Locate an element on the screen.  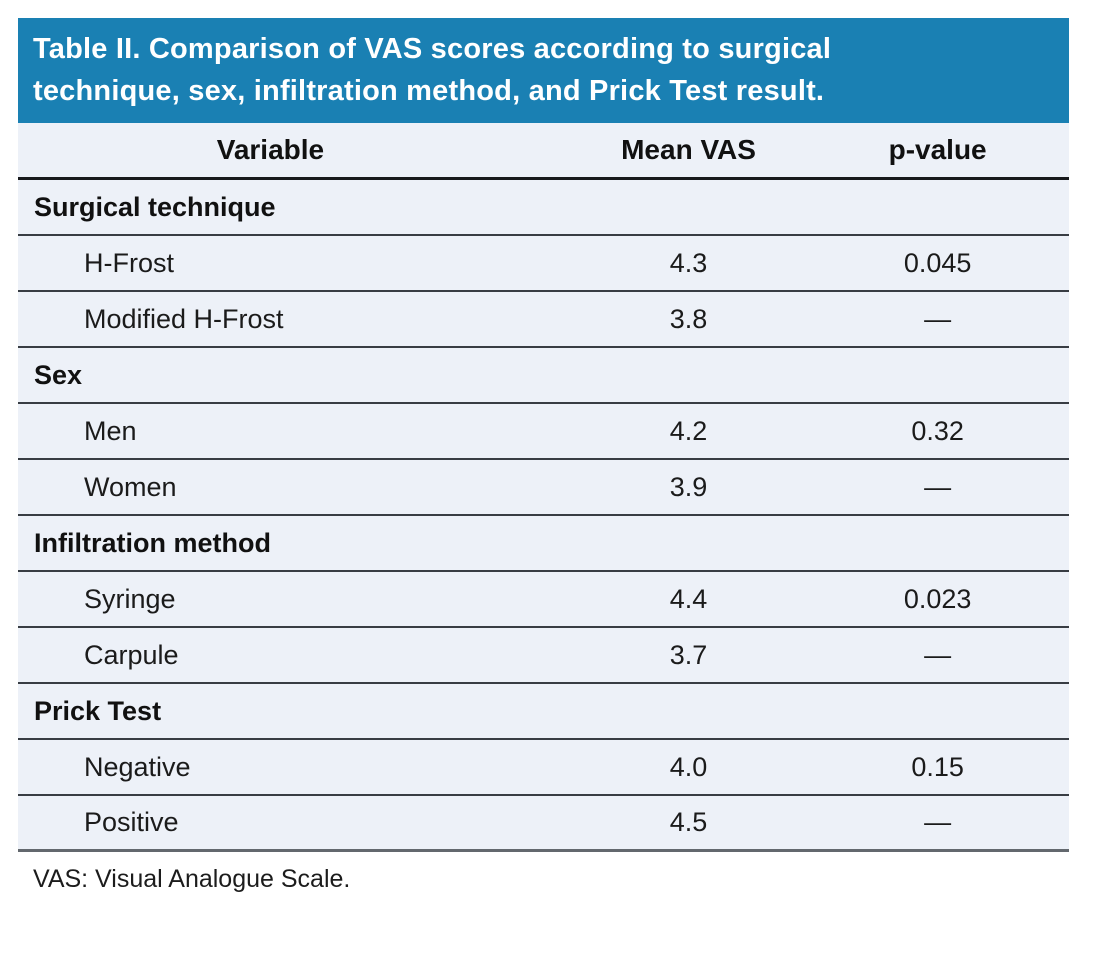
table-footnote: VAS: Visual Analogue Scale. is located at coordinates (192, 879).